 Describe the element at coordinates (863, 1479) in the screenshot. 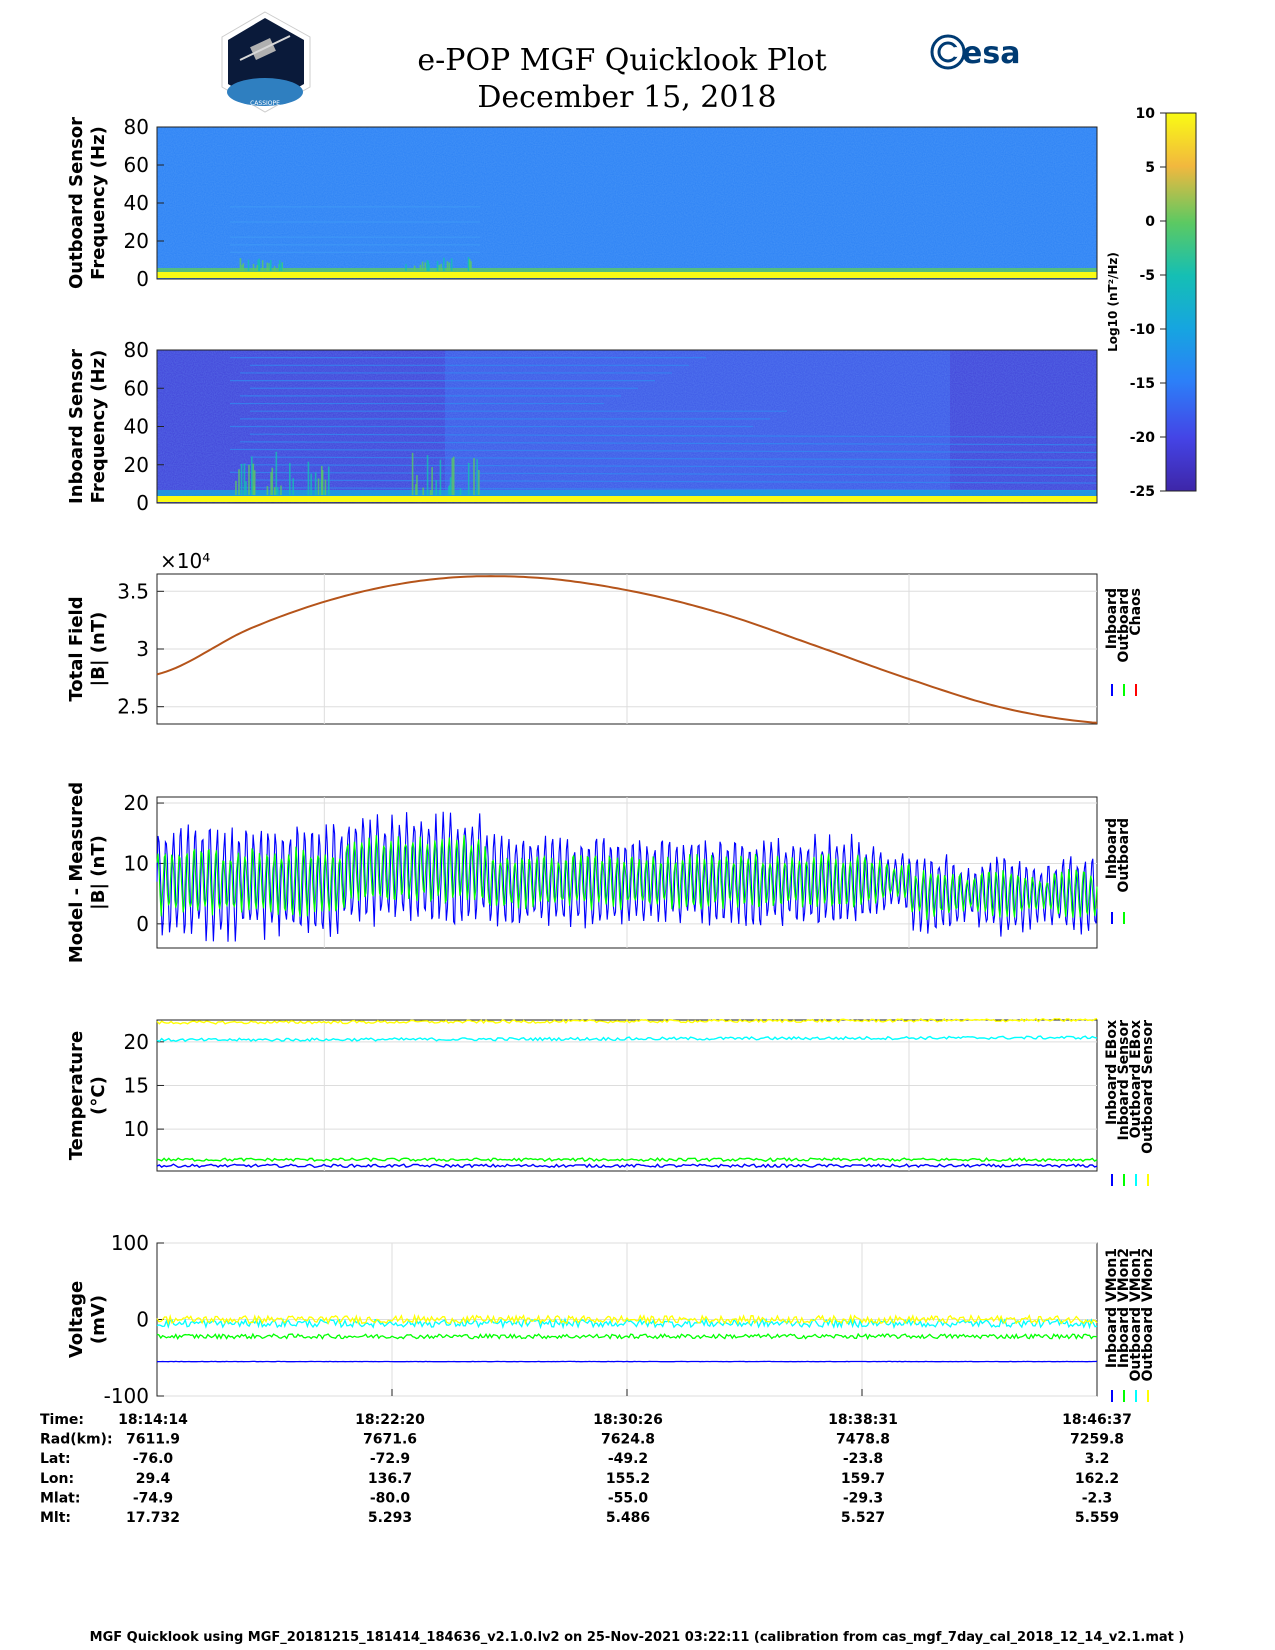

I see `x-row-value: 159.7` at that location.